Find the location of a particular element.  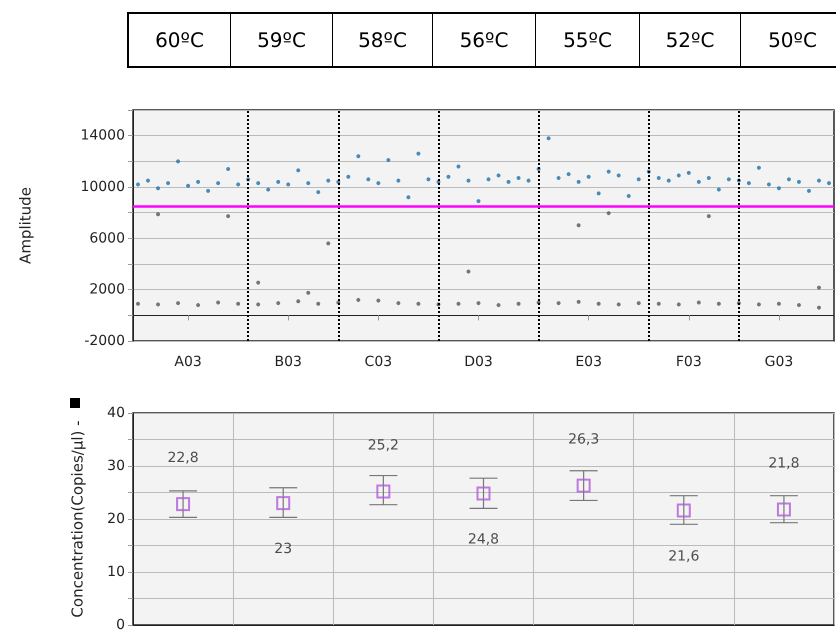

x-tick-label: B03 is located at coordinates (288, 362).